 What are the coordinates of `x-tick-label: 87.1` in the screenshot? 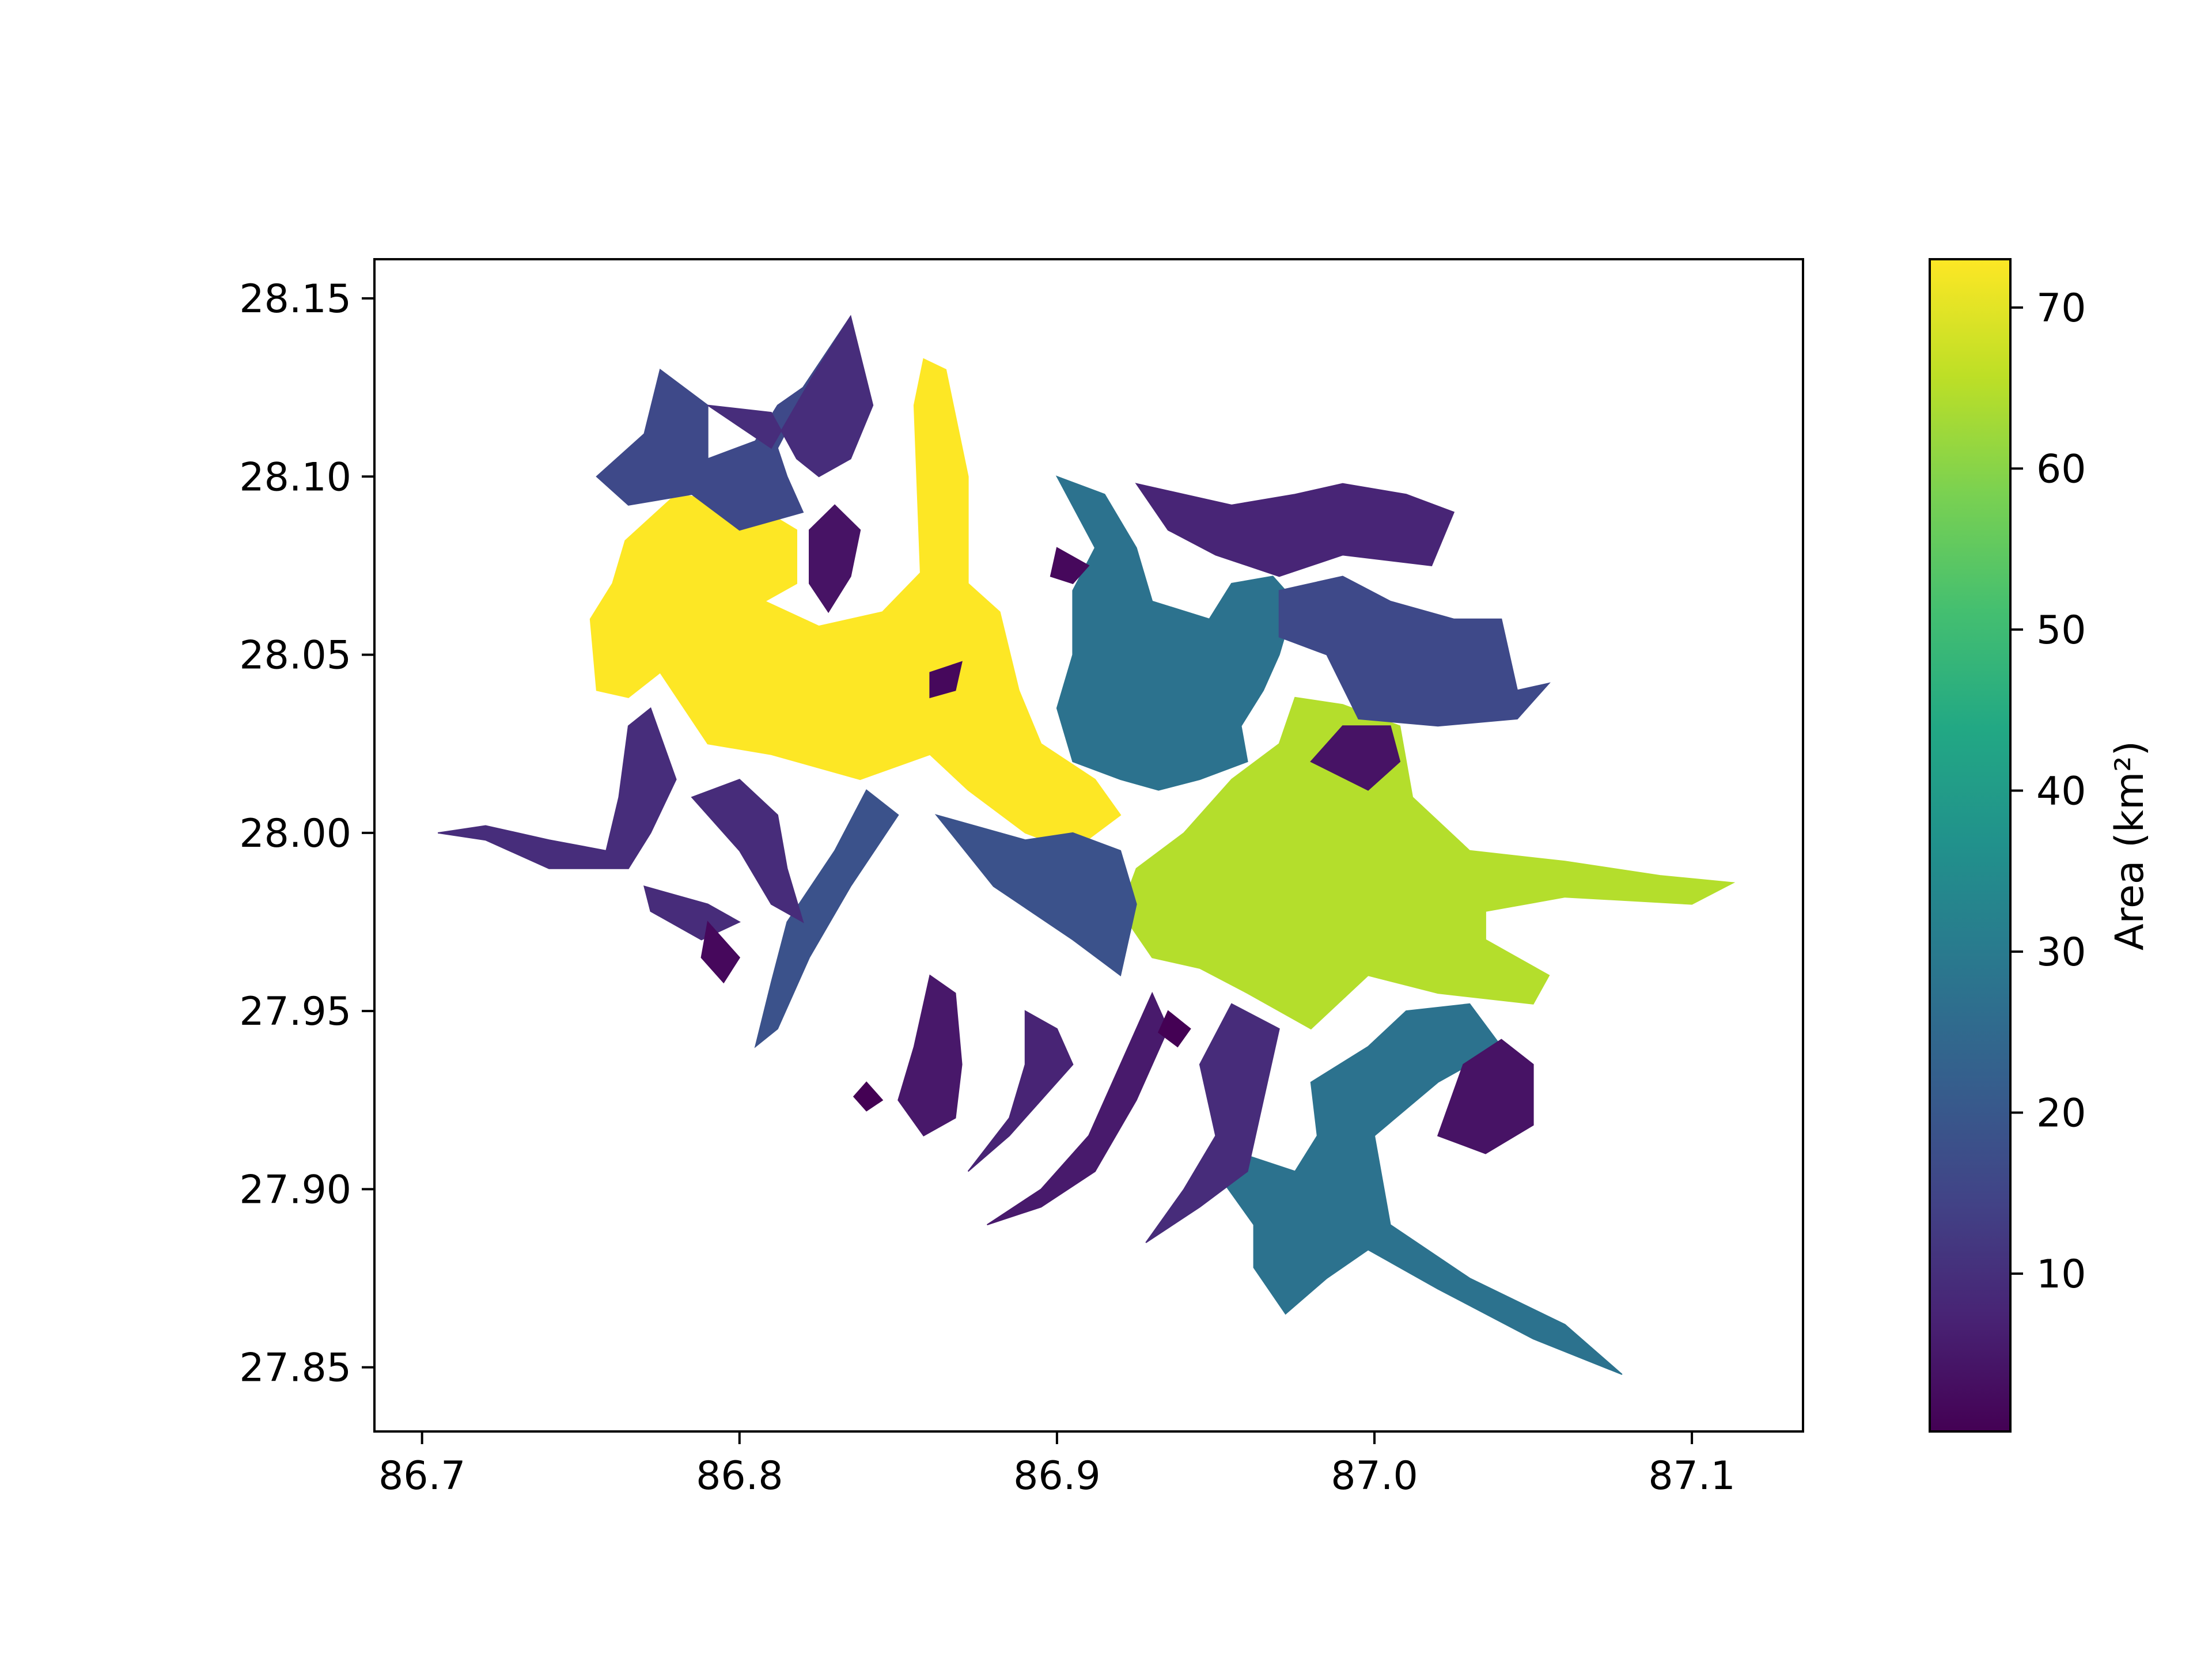 It's located at (1691, 1476).